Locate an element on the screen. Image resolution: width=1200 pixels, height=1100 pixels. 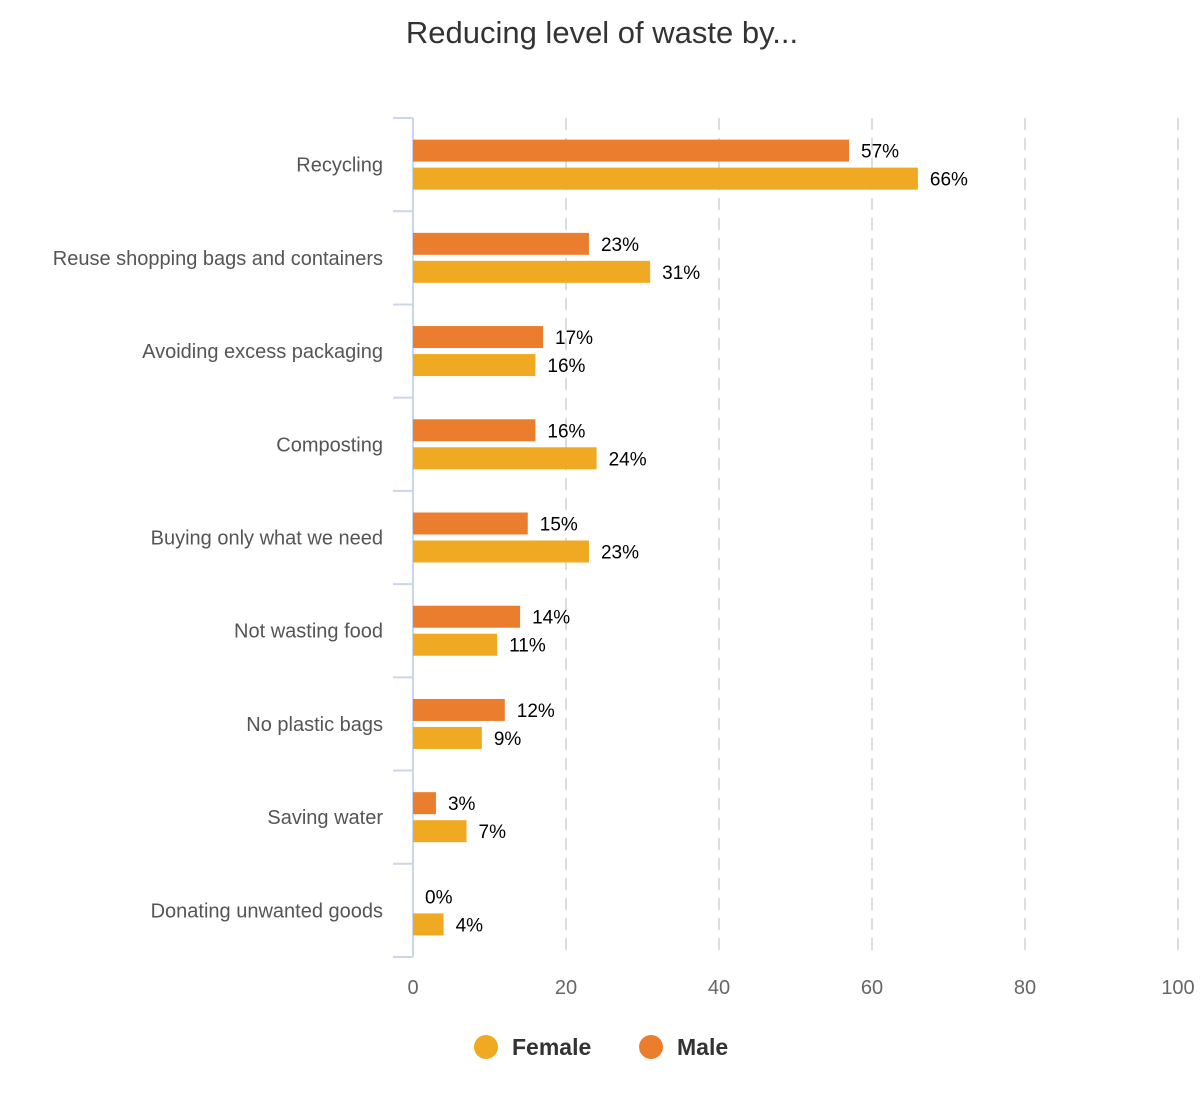
data-label-male: 16% is located at coordinates (566, 431).